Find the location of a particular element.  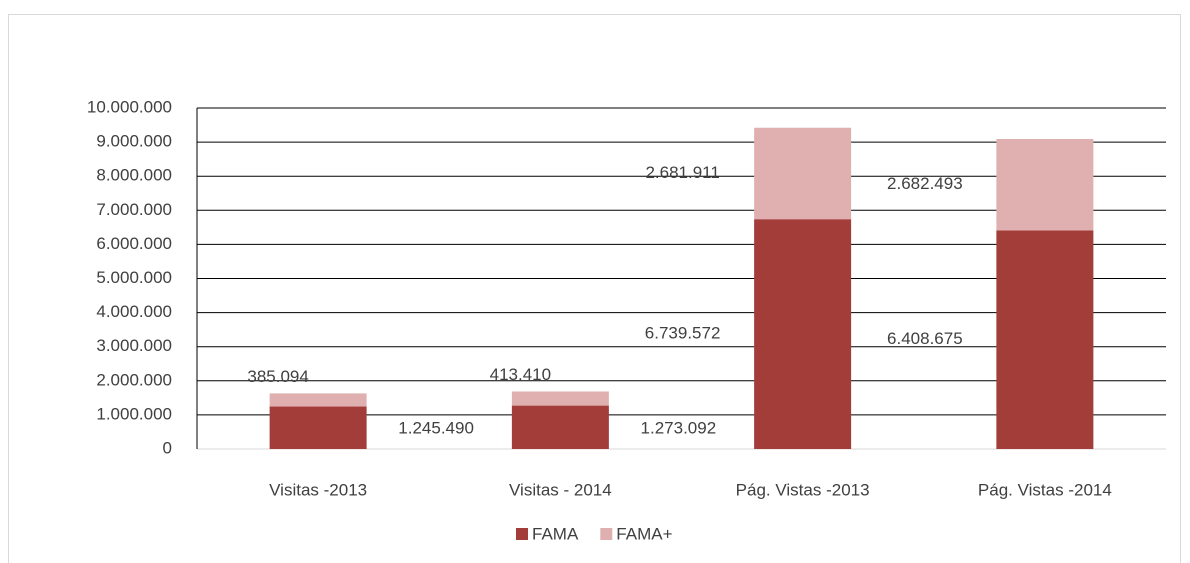

x-tick-label: Visitas - 2014 is located at coordinates (560, 489).